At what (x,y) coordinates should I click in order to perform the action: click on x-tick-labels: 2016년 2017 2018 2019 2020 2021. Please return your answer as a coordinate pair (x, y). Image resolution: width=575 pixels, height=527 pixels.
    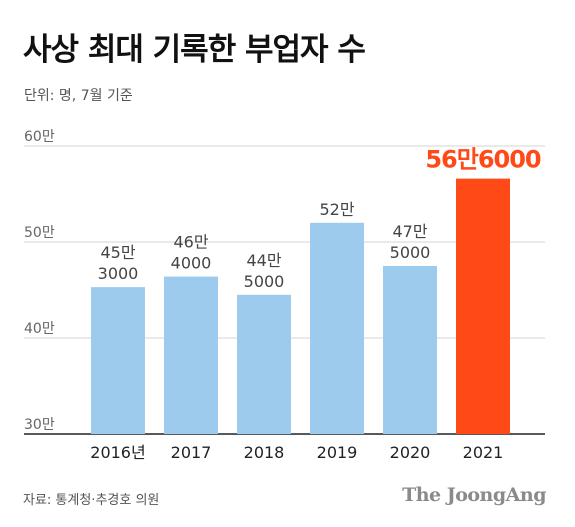
    Looking at the image, I should click on (296, 452).